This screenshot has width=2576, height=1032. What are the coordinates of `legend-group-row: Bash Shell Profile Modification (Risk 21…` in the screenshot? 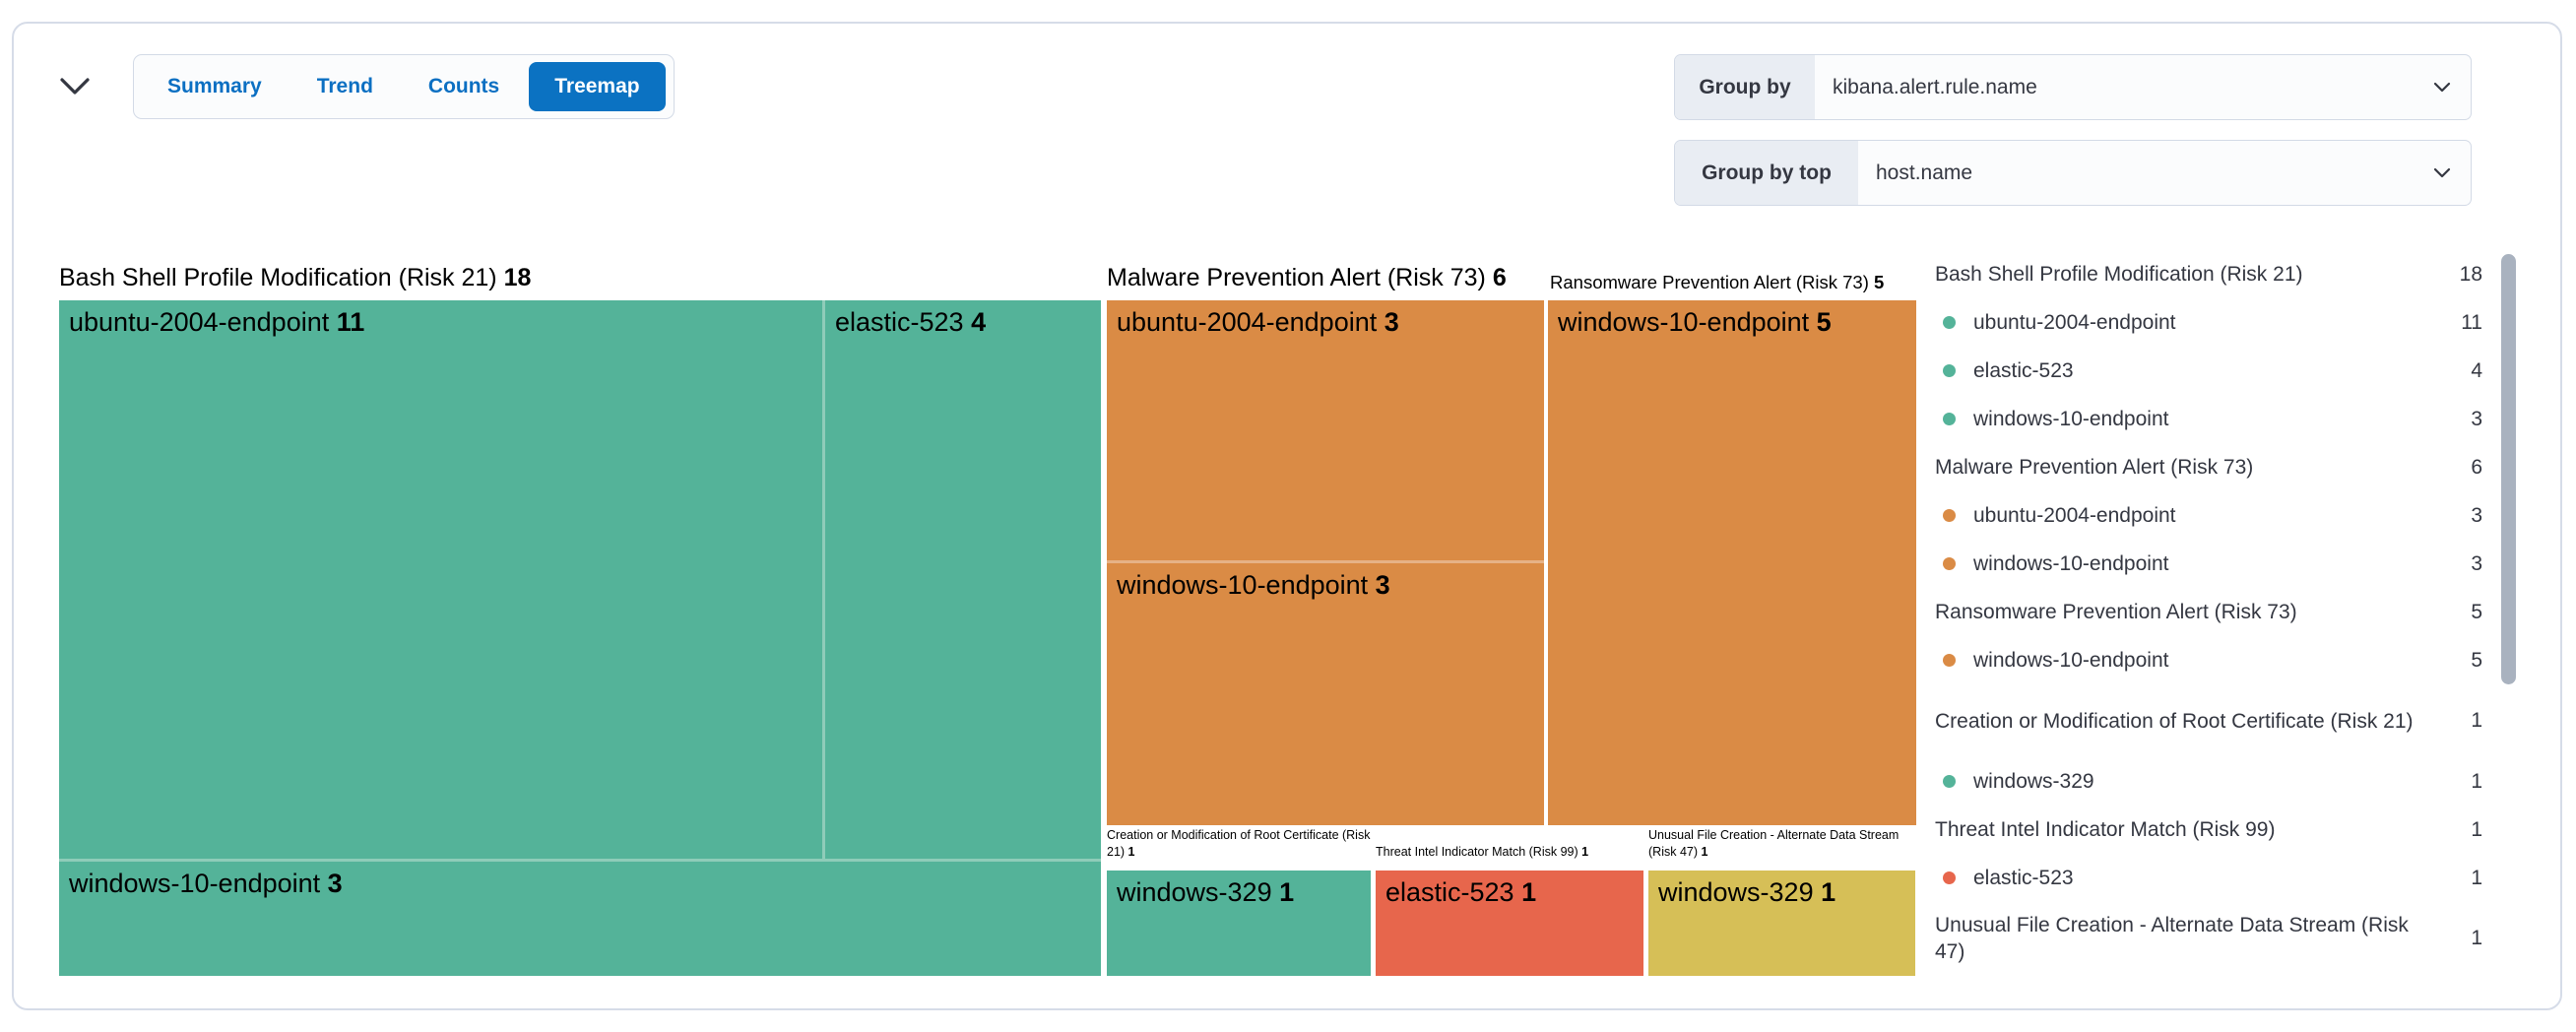 It's located at (2207, 274).